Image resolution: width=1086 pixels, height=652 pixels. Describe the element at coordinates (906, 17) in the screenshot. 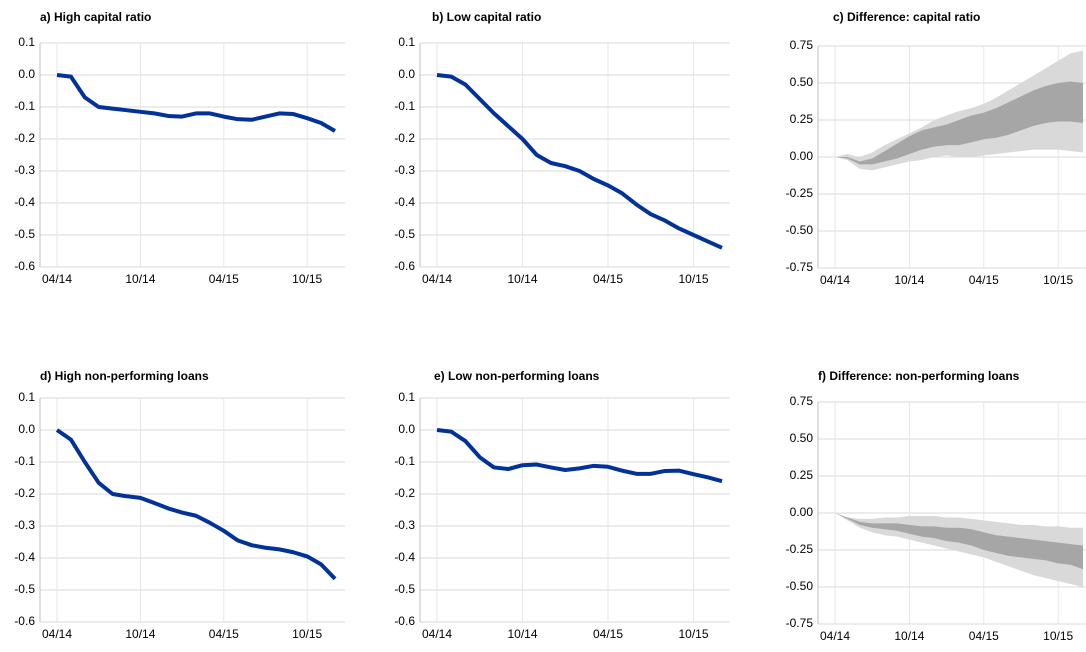

I see `panel-title: c) Difference: capital ratio` at that location.